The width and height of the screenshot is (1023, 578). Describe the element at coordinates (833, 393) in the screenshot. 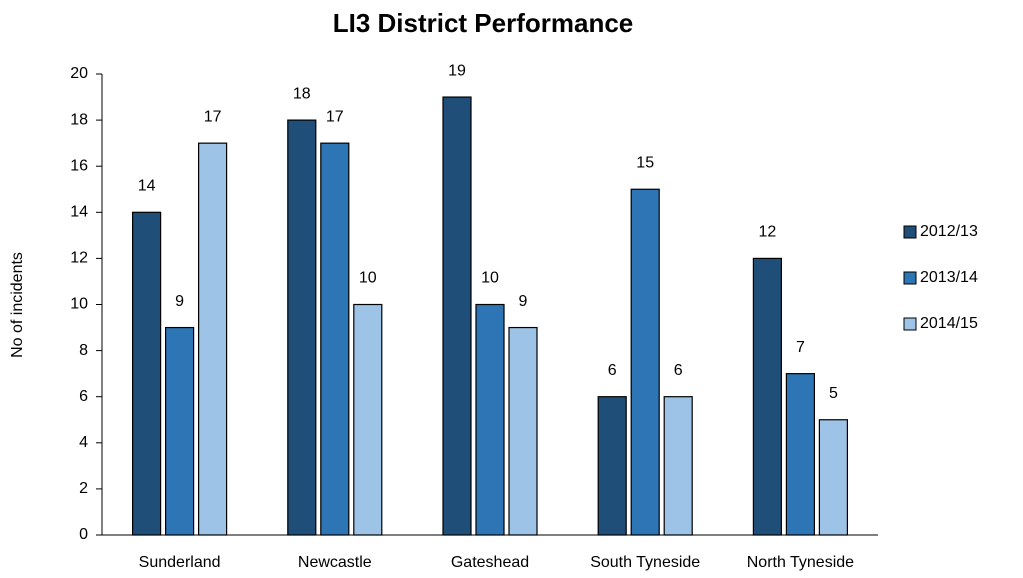

I see `data-label: 5` at that location.